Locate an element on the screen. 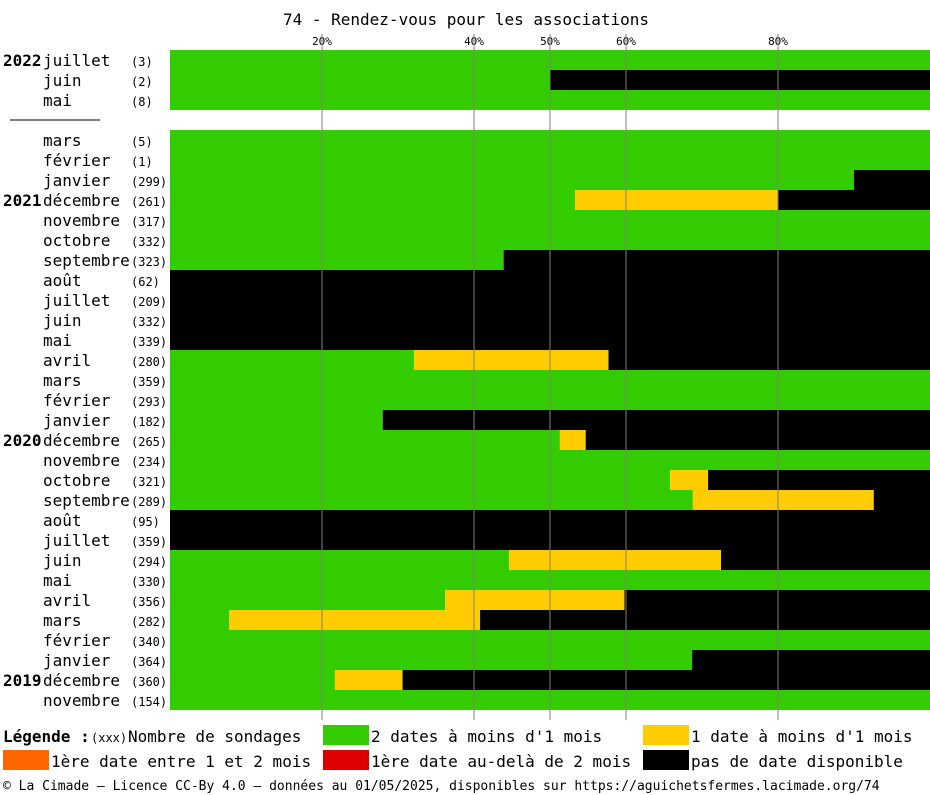 This screenshot has width=930, height=795. legend-count-label: Nombre de sondages is located at coordinates (214, 736).